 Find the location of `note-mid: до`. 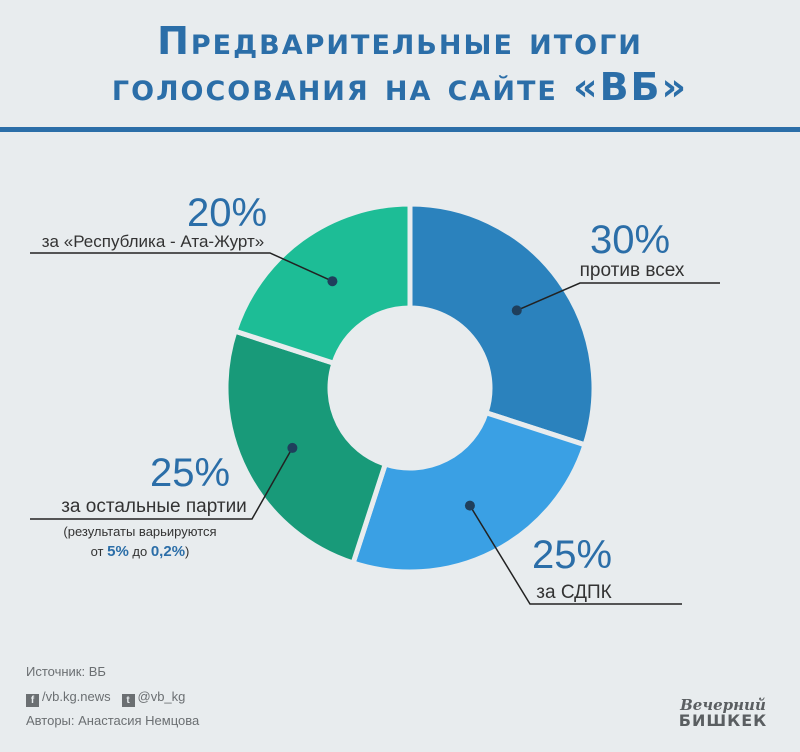

note-mid: до is located at coordinates (140, 551).